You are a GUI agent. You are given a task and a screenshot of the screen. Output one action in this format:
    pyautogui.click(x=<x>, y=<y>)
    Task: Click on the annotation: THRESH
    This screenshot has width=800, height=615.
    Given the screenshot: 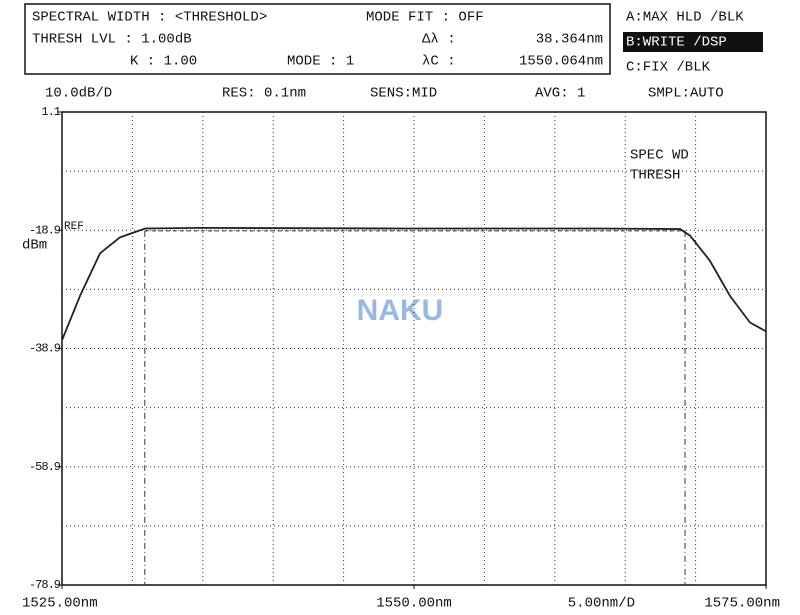 What is the action you would take?
    pyautogui.click(x=655, y=176)
    